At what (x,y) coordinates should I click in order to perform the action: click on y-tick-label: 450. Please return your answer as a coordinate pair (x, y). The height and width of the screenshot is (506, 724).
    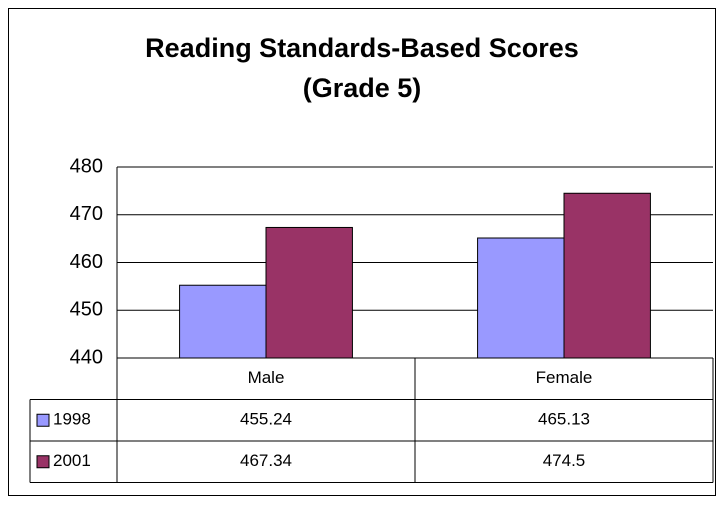
    Looking at the image, I should click on (86, 310).